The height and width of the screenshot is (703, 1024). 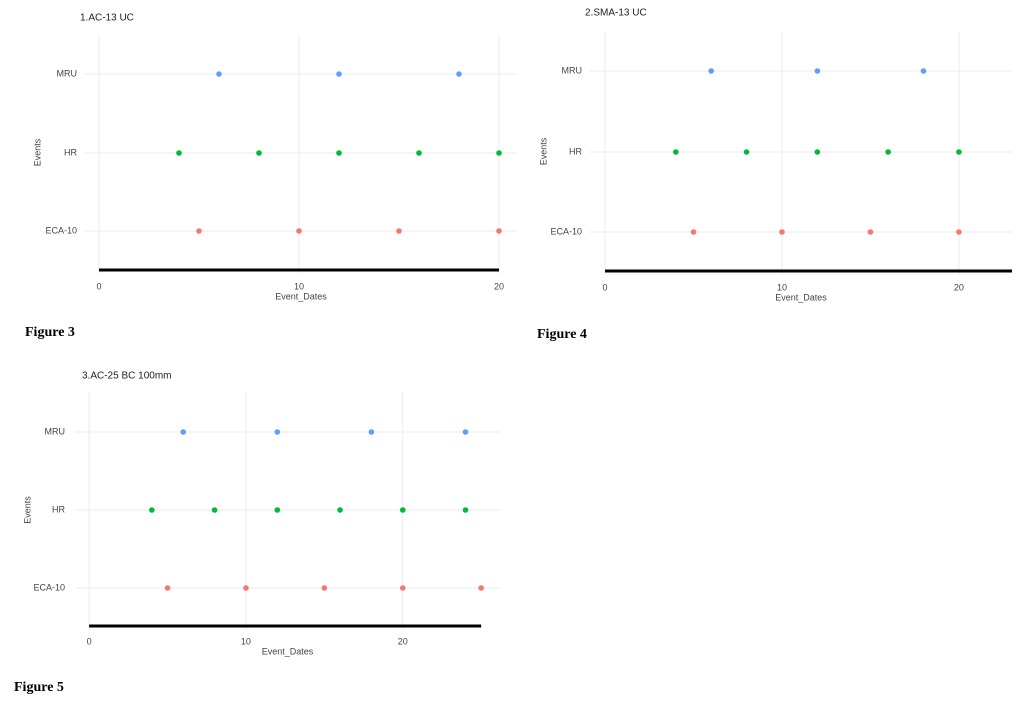 I want to click on figure-caption: Figure 4, so click(x=562, y=334).